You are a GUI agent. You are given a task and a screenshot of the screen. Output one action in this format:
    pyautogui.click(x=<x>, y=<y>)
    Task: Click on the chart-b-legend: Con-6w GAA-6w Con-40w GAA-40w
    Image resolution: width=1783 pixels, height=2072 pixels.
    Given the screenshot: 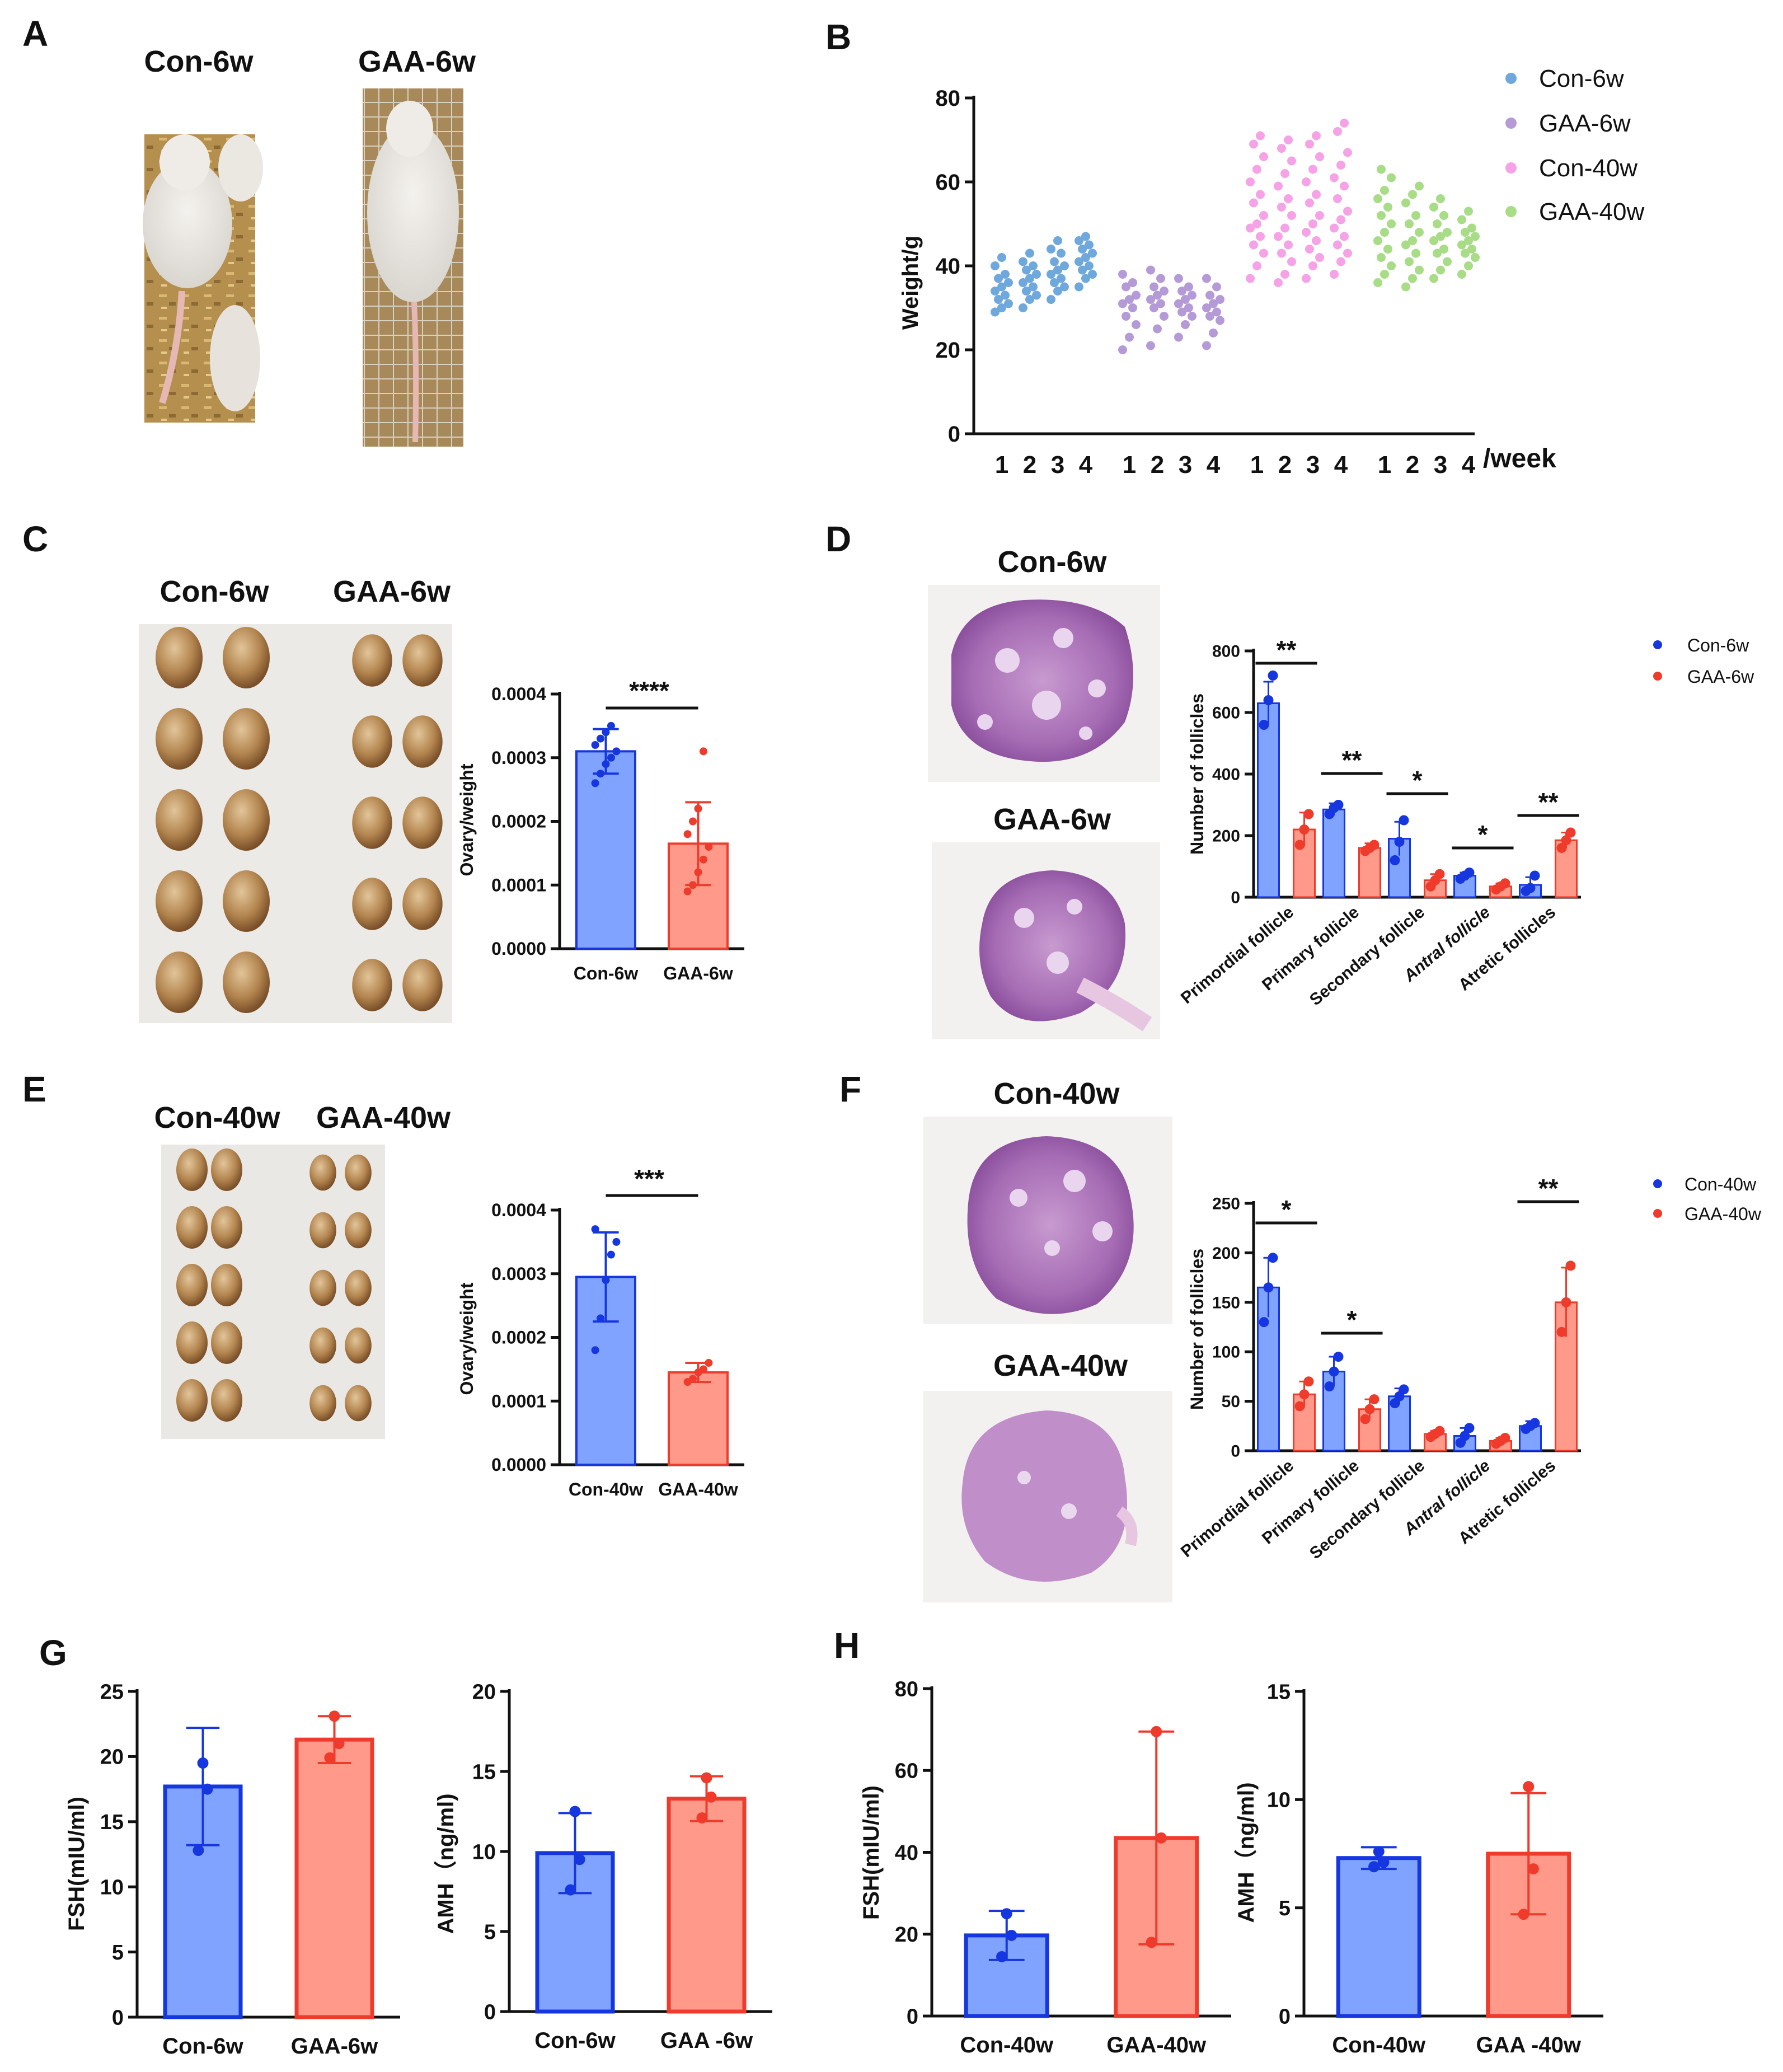 What is the action you would take?
    pyautogui.click(x=1575, y=145)
    